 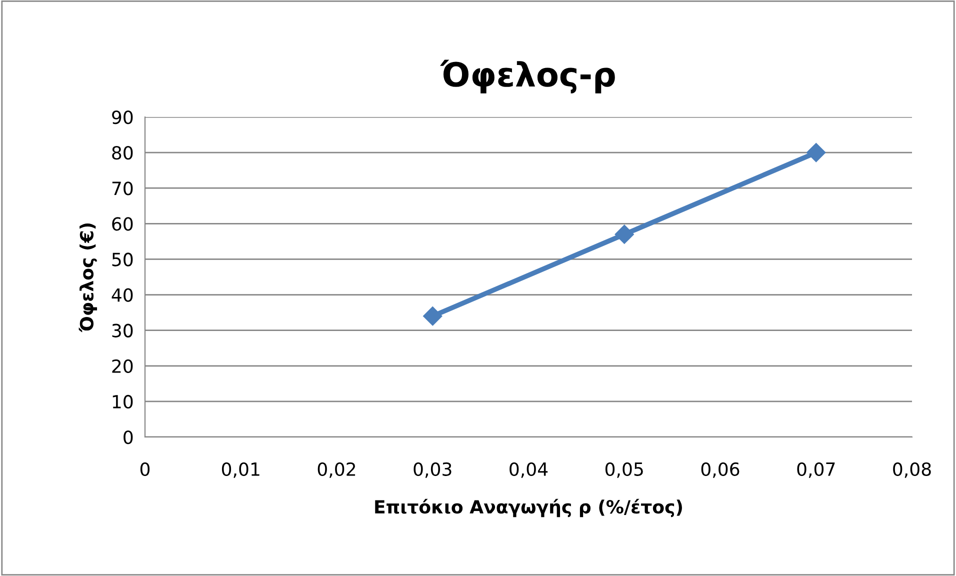 I want to click on x-tick-label: 0,01, so click(x=241, y=470).